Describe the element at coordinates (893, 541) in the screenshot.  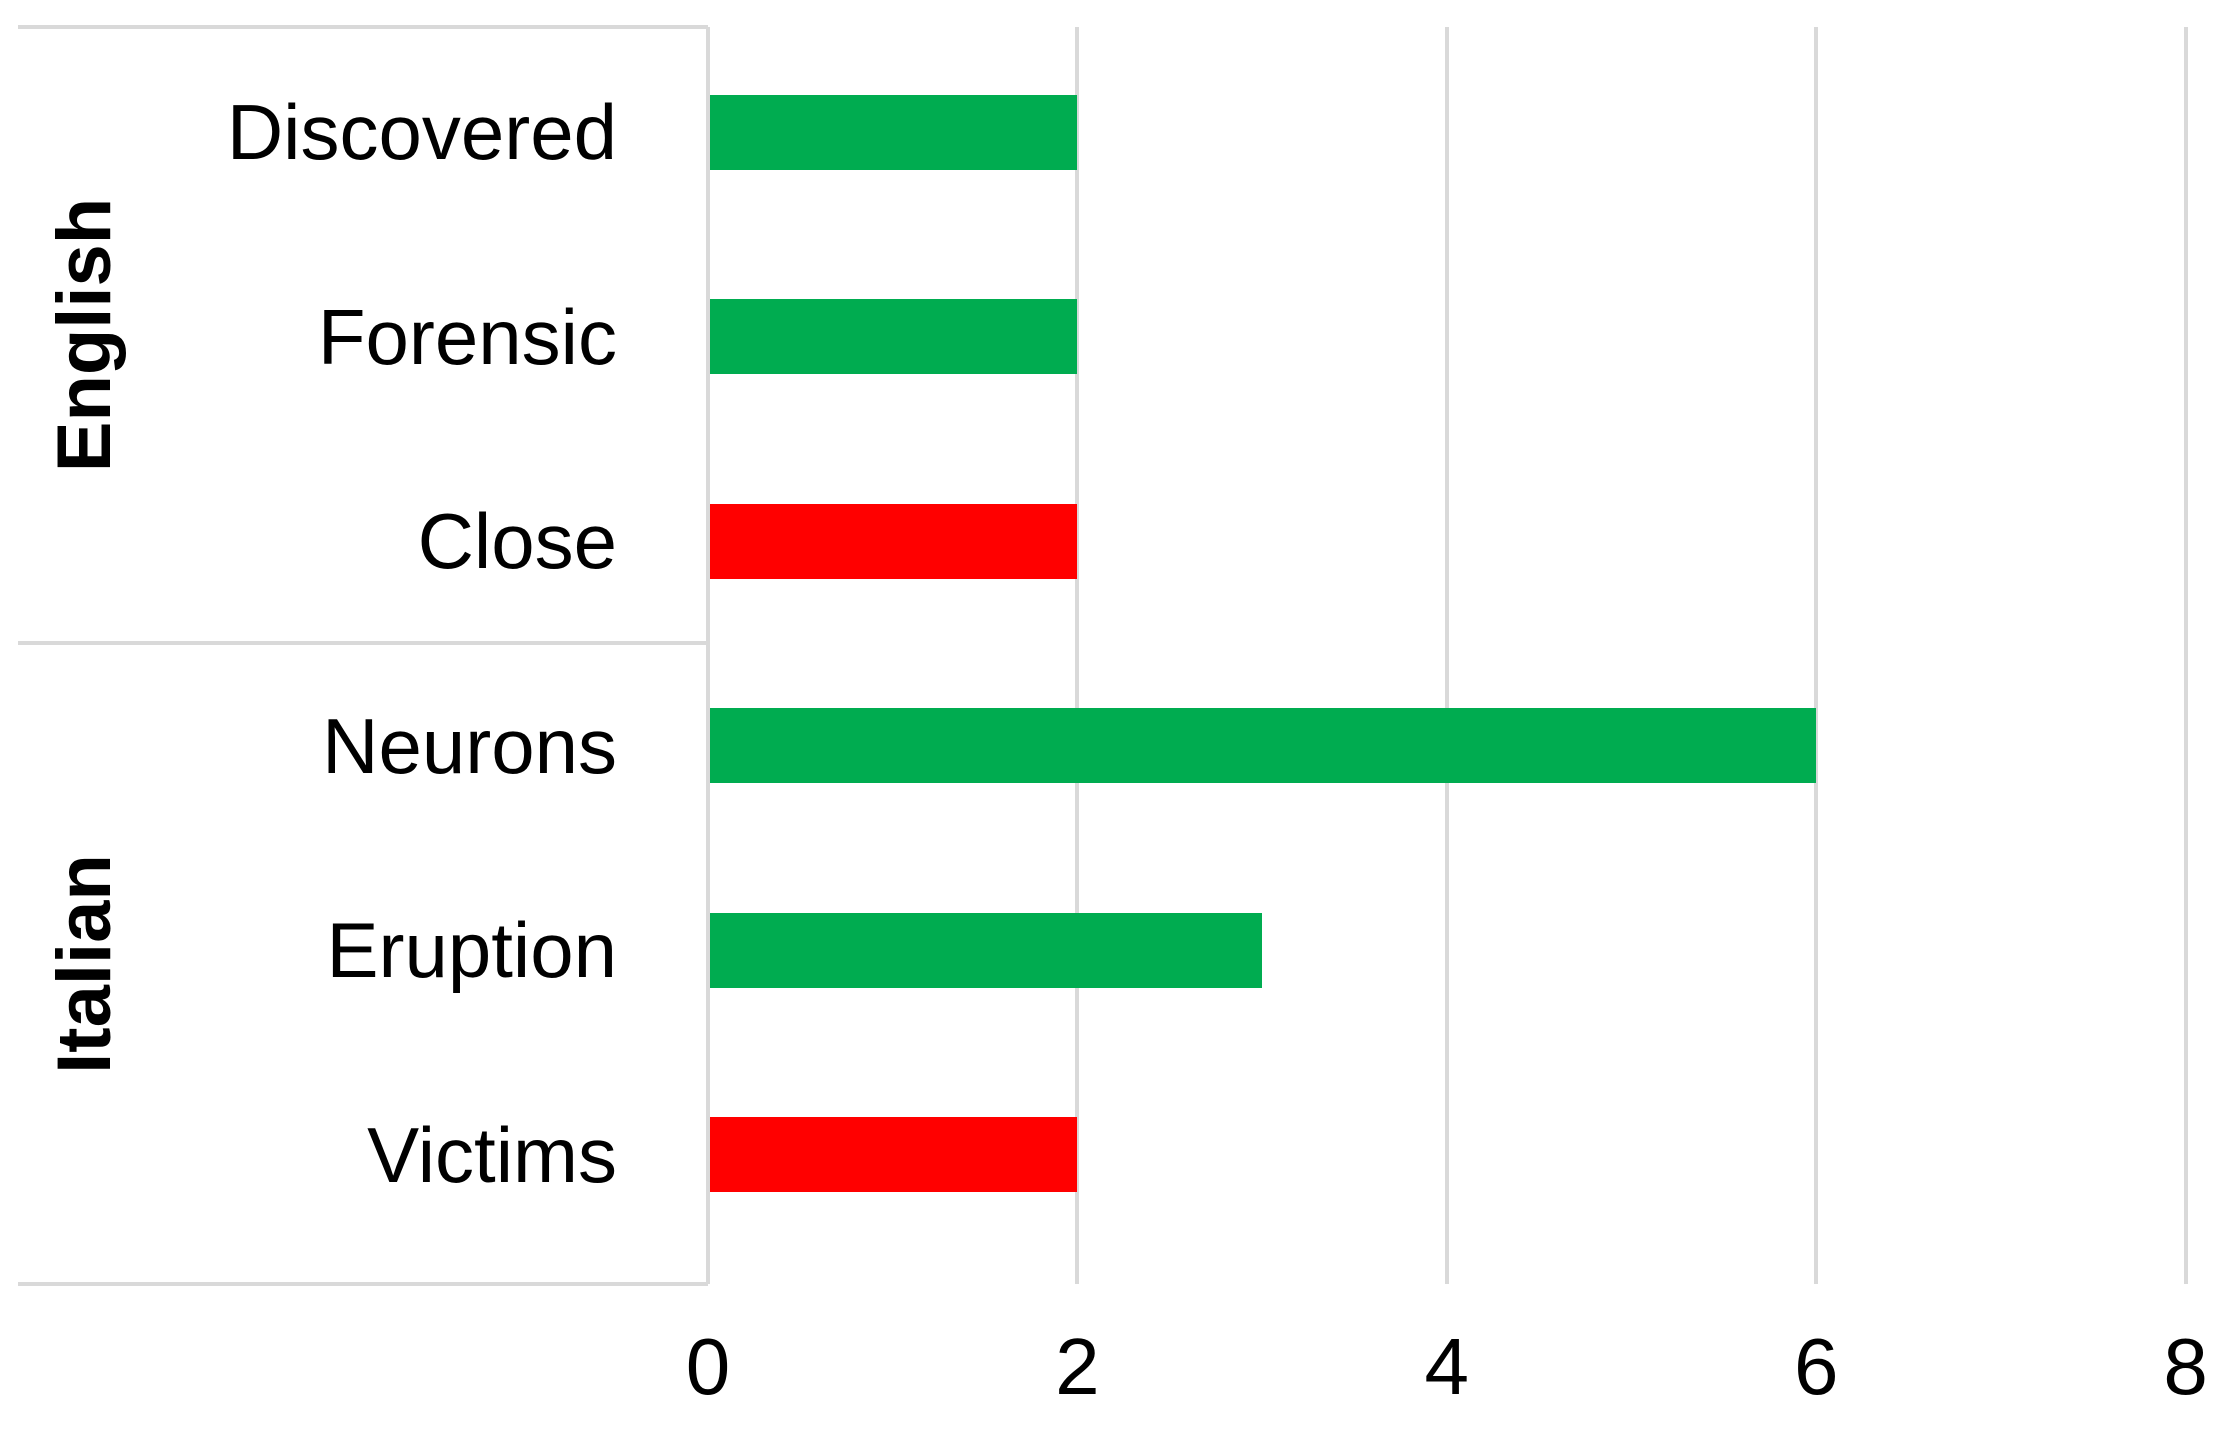
I see `bar-close` at that location.